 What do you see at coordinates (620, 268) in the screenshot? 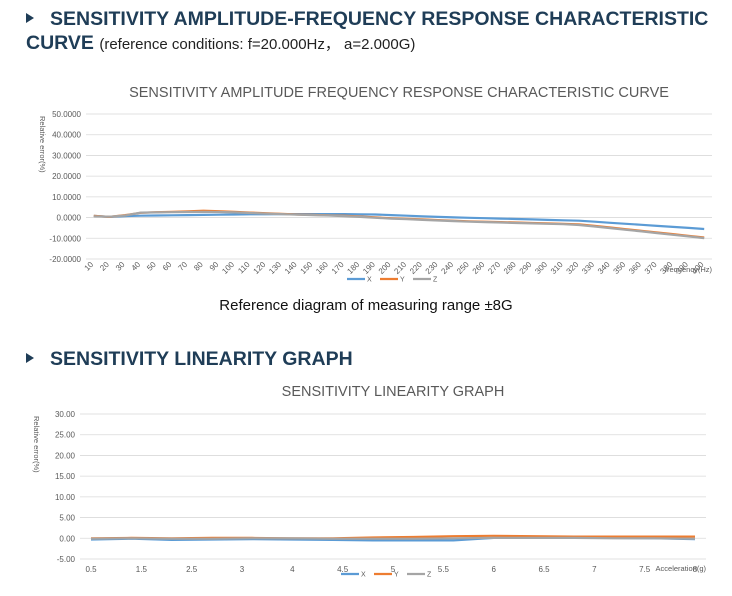
I see `x-tick-label: 350` at bounding box center [620, 268].